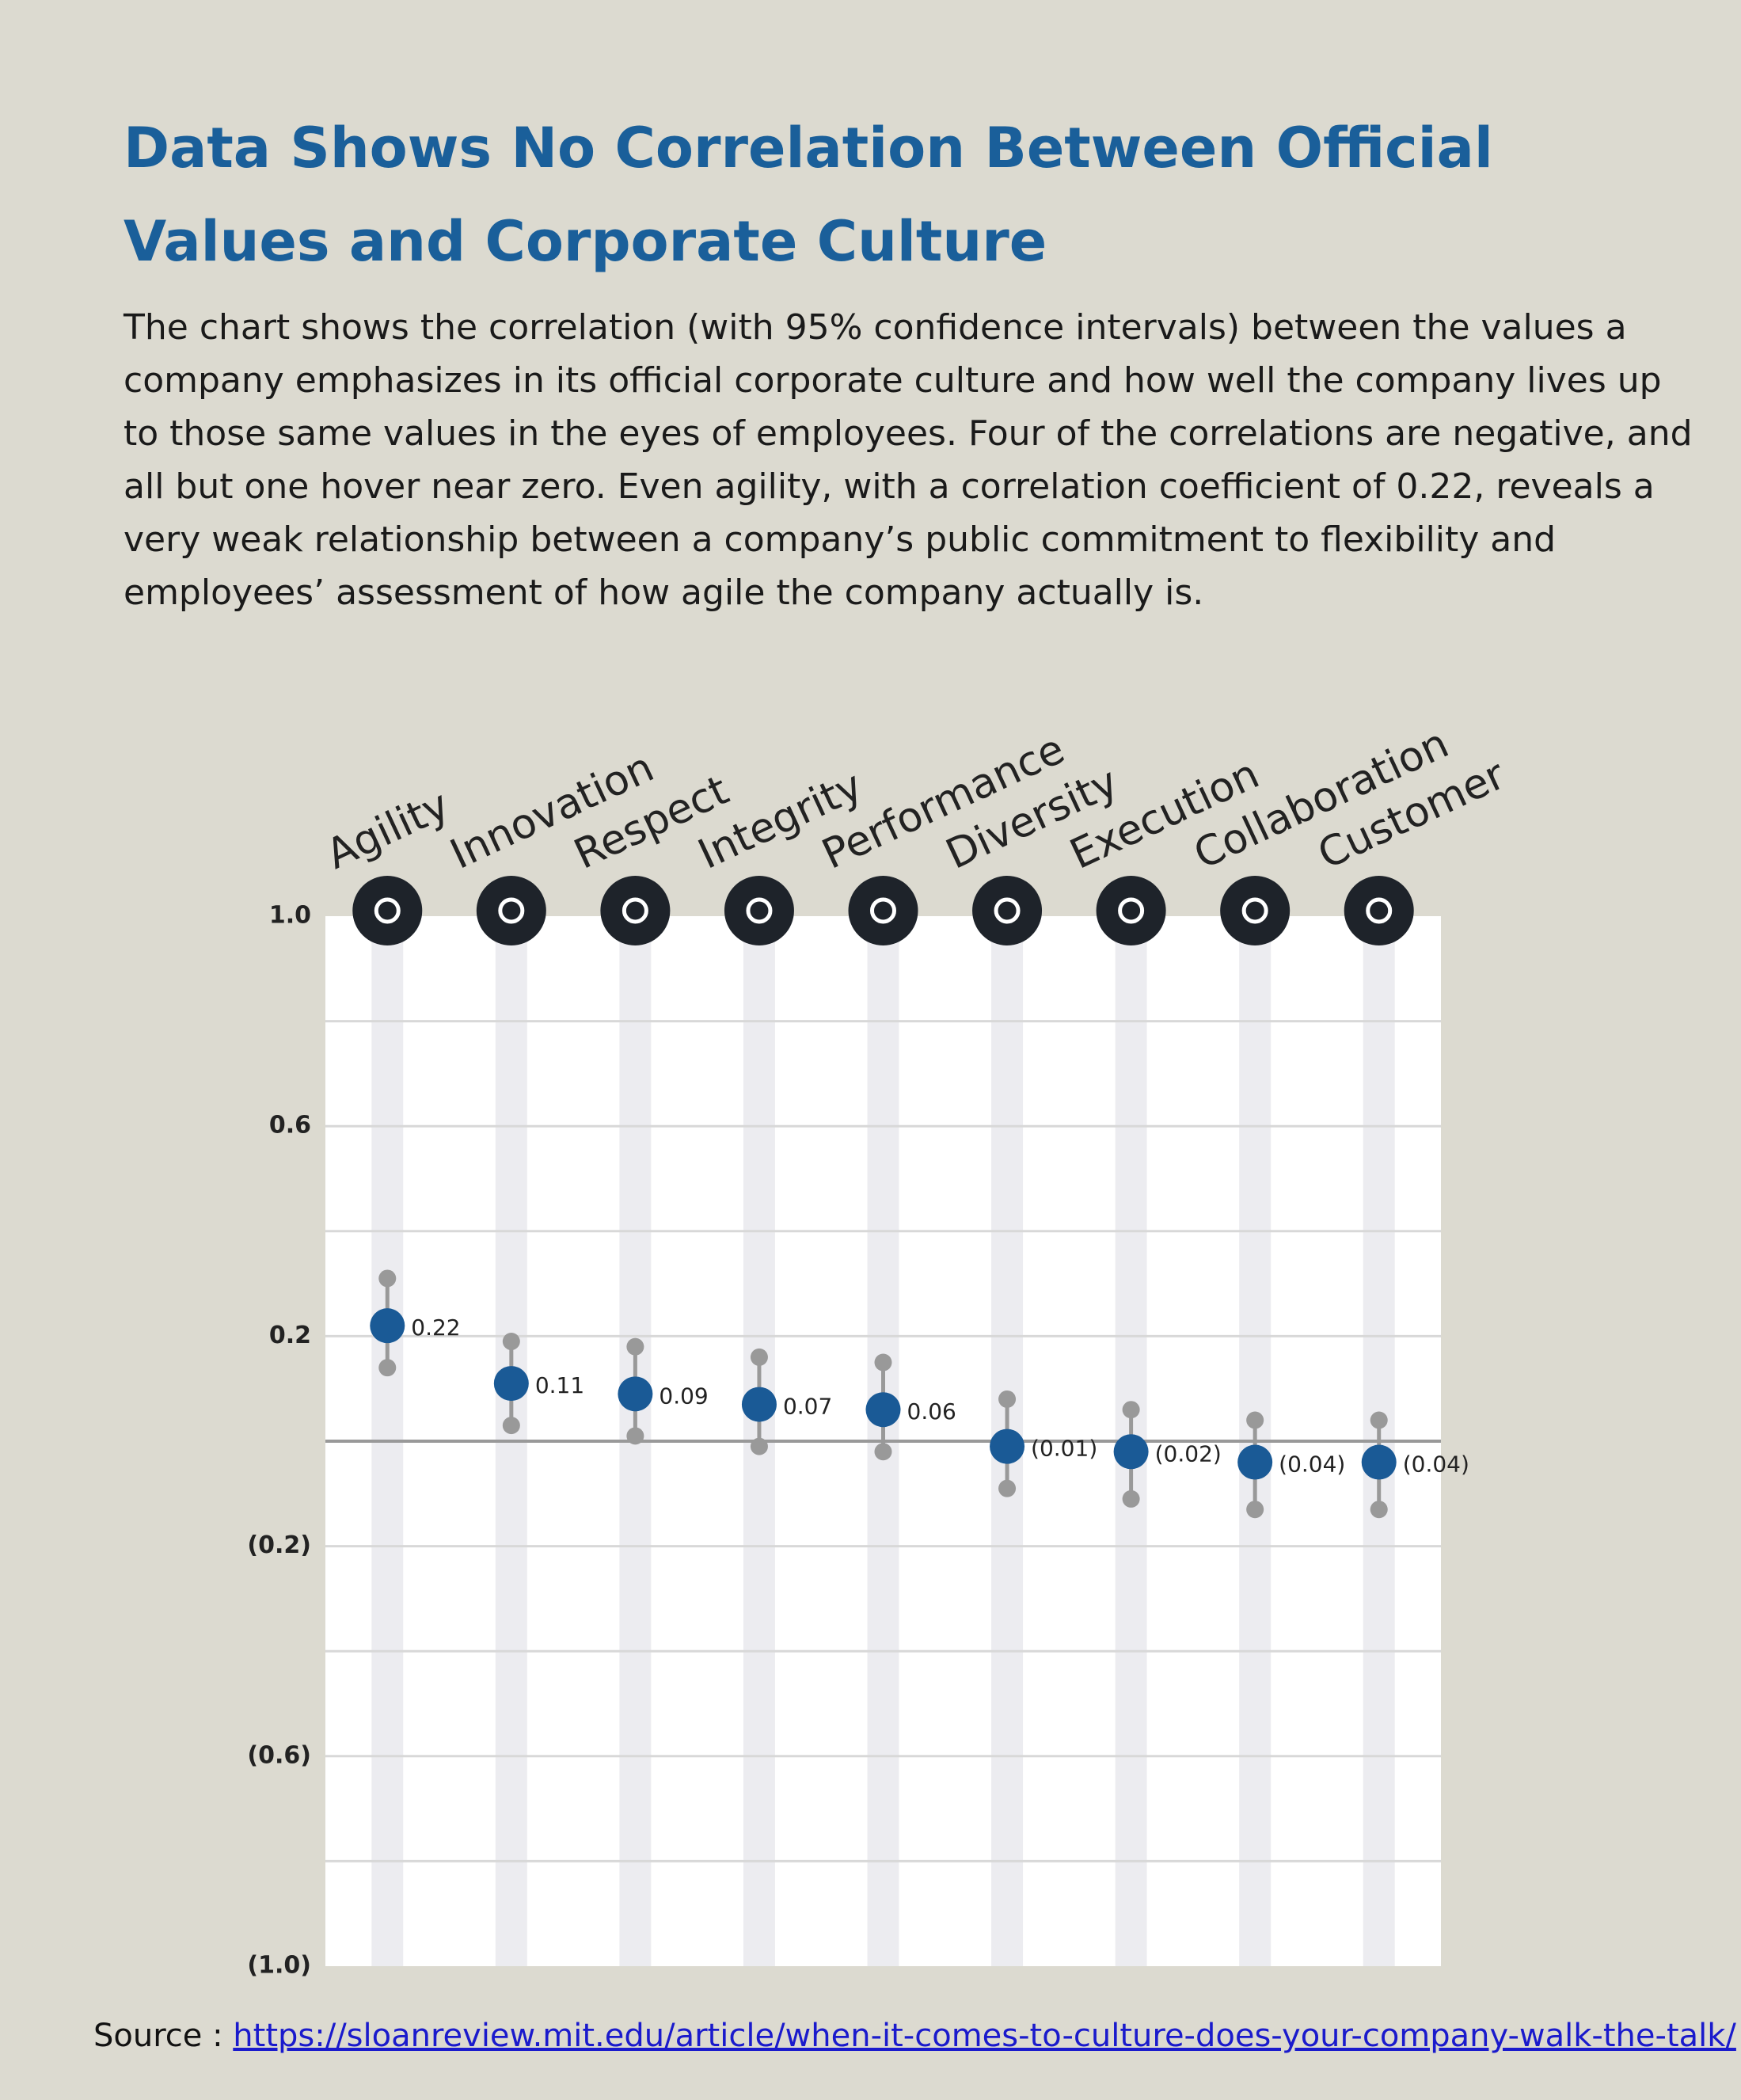  What do you see at coordinates (279, 1966) in the screenshot?
I see `y-tick-label: (1.0)` at bounding box center [279, 1966].